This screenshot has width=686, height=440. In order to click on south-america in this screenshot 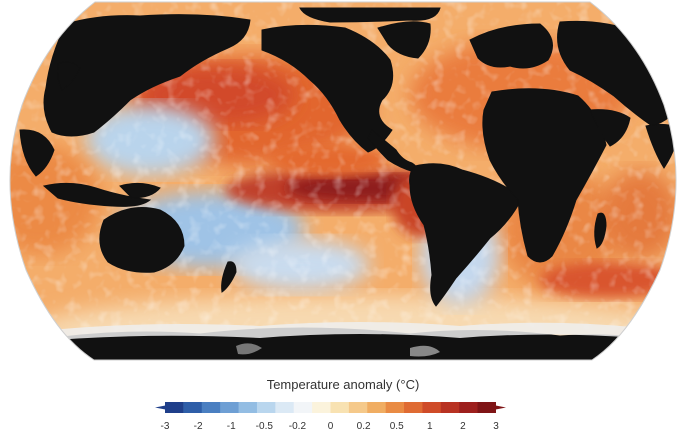, I will do `click(466, 235)`.